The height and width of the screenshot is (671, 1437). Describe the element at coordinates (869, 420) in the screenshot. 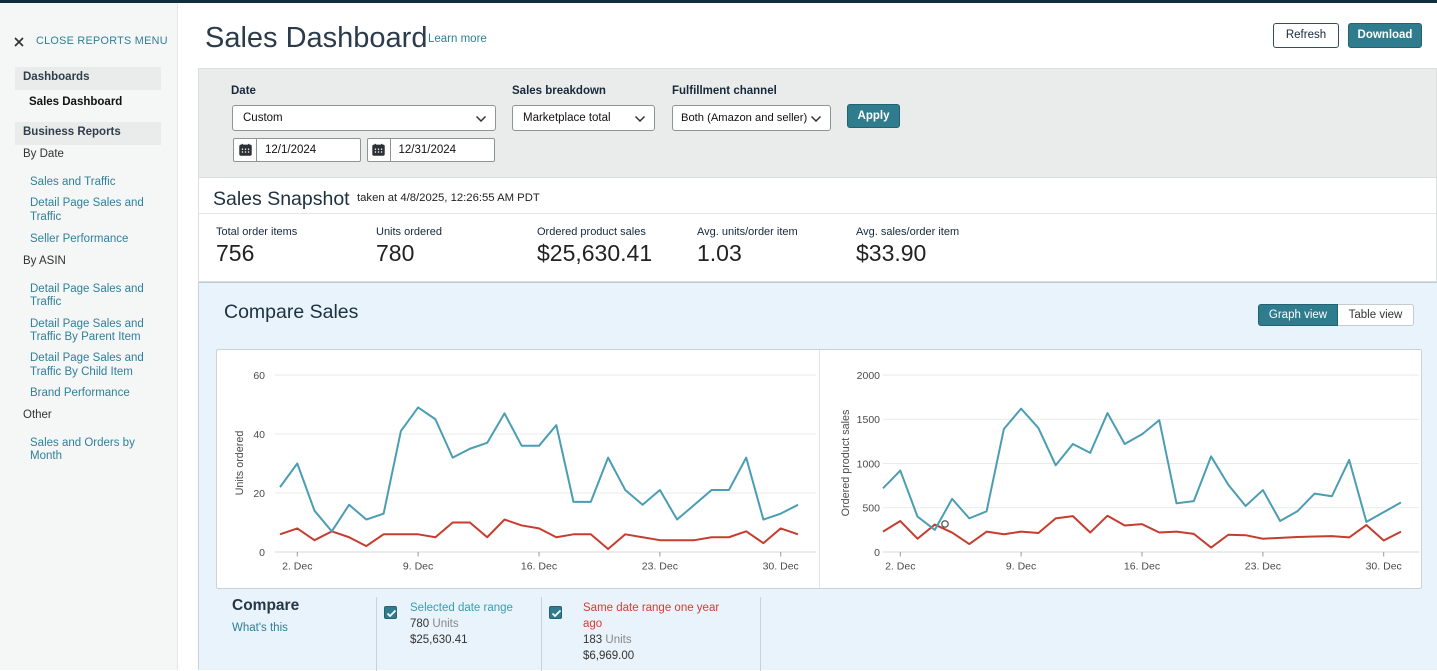

I see `svg-text: 1500` at that location.